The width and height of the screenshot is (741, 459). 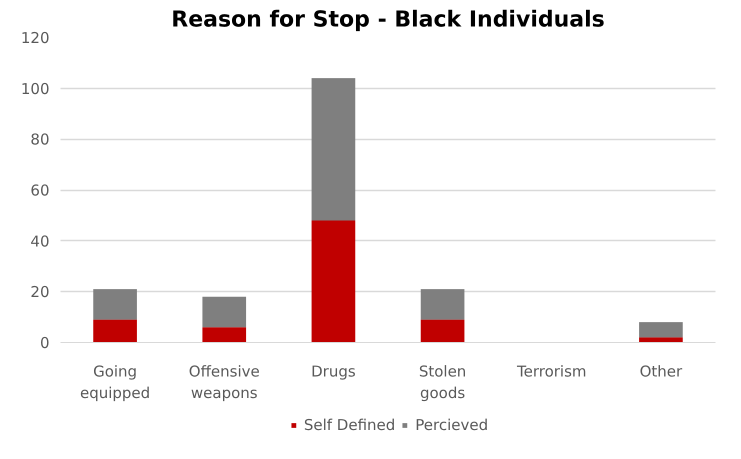 What do you see at coordinates (35, 89) in the screenshot?
I see `y-tick-label: 100` at bounding box center [35, 89].